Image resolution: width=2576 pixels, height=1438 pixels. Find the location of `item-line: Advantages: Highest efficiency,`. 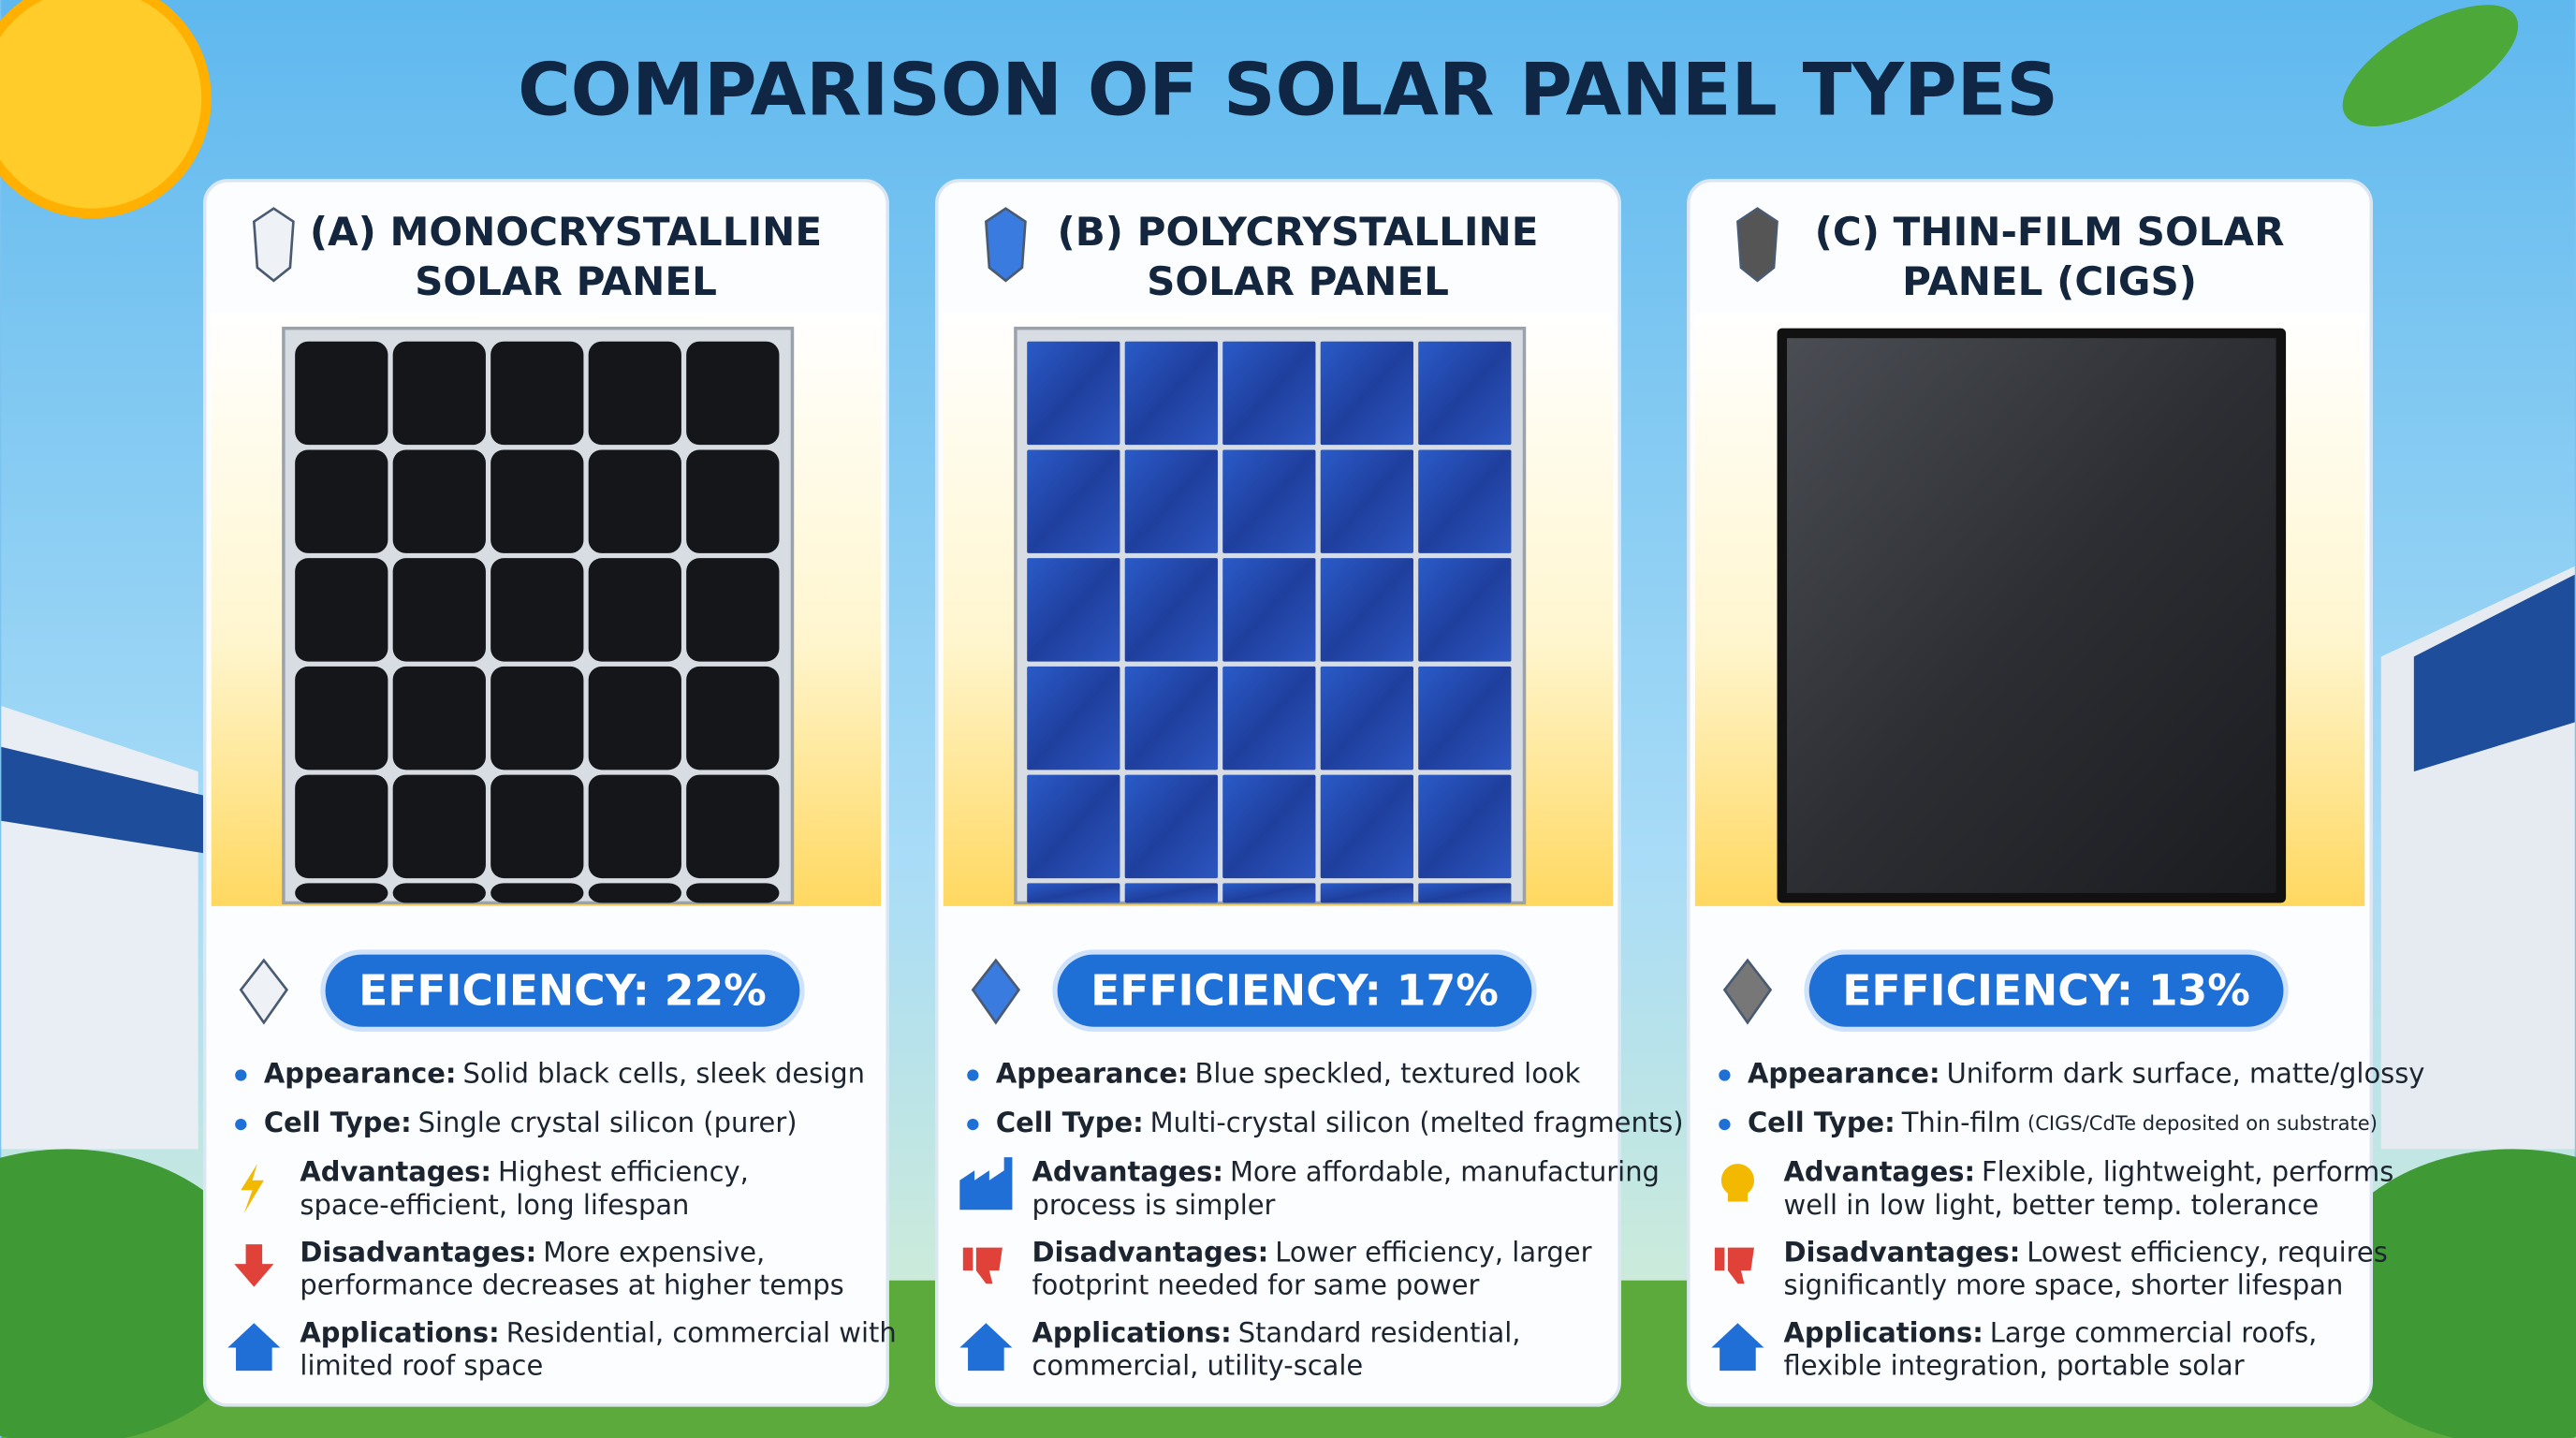

item-line: Advantages: Highest efficiency, is located at coordinates (524, 1172).